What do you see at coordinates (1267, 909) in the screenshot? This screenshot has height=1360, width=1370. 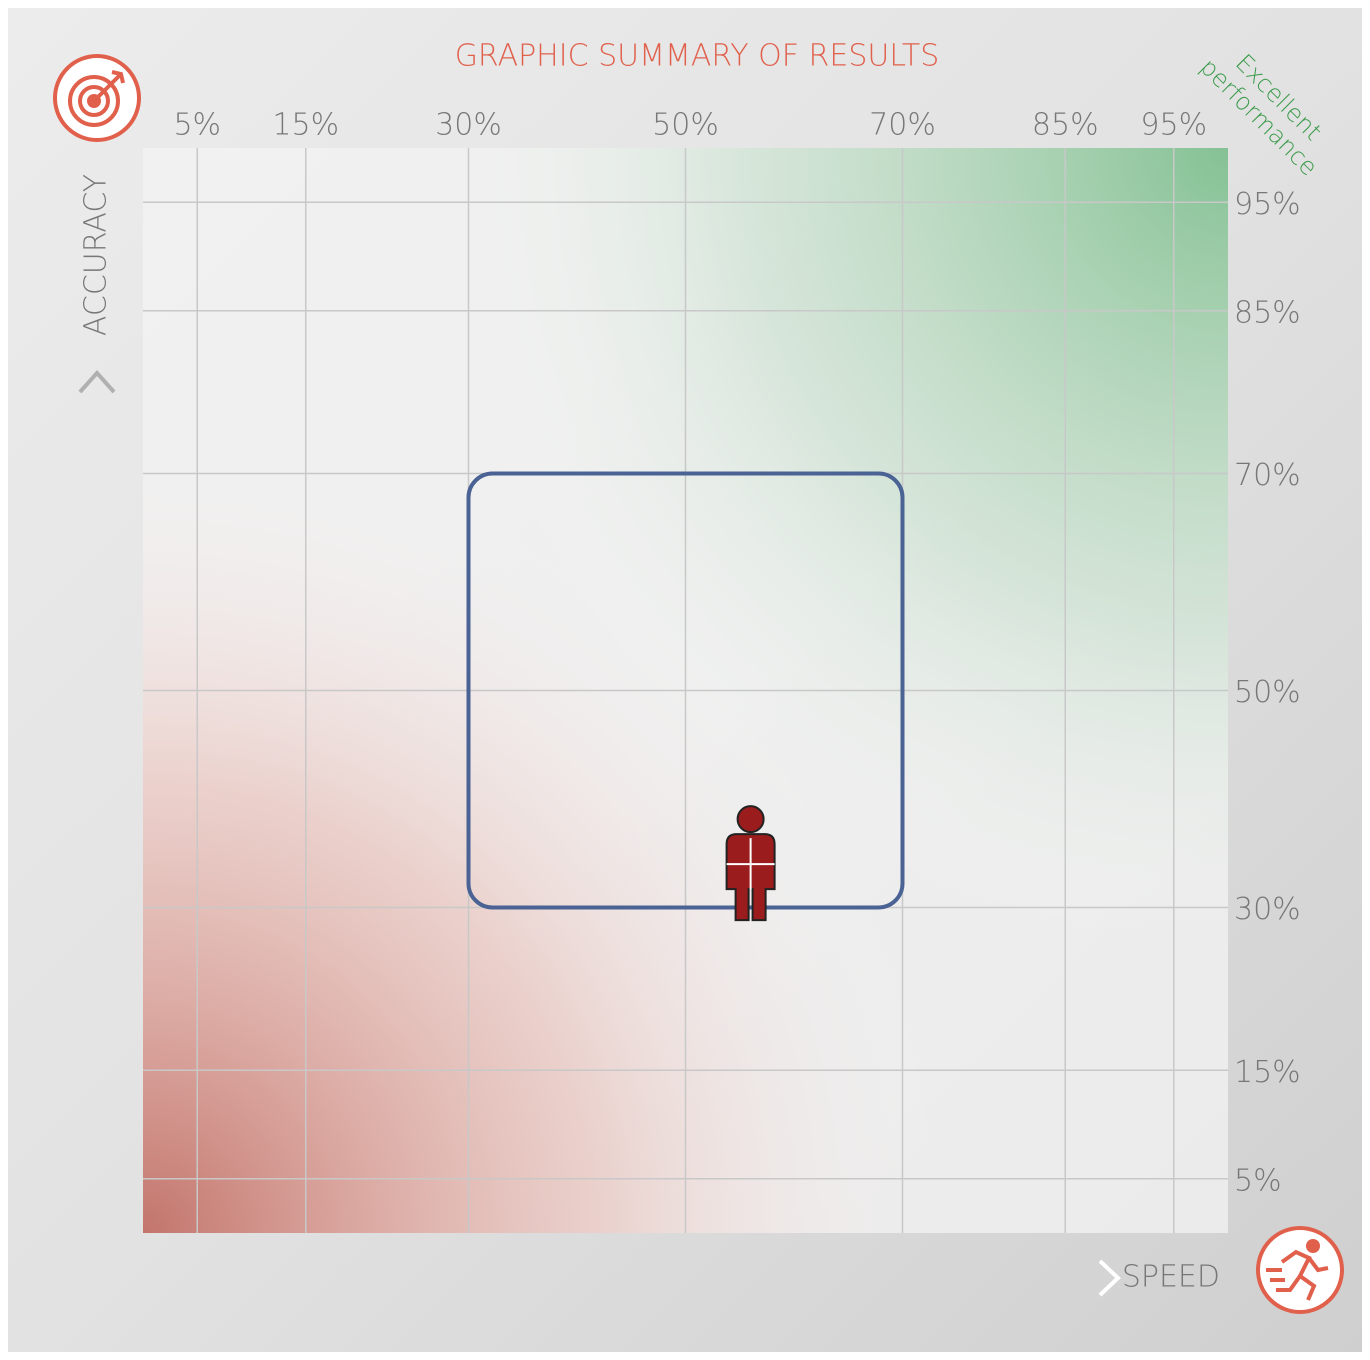 I see `y-tick-label: 30%` at bounding box center [1267, 909].